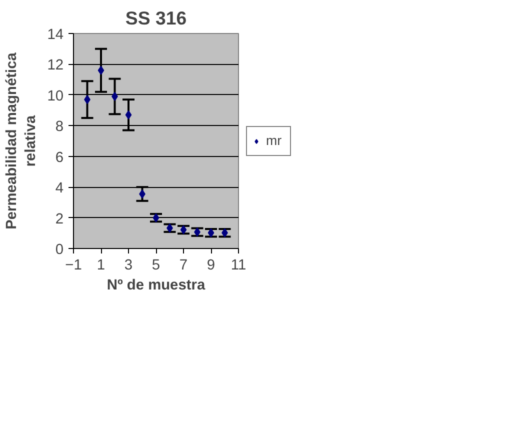  I want to click on y-tick-label: 0, so click(59, 250).